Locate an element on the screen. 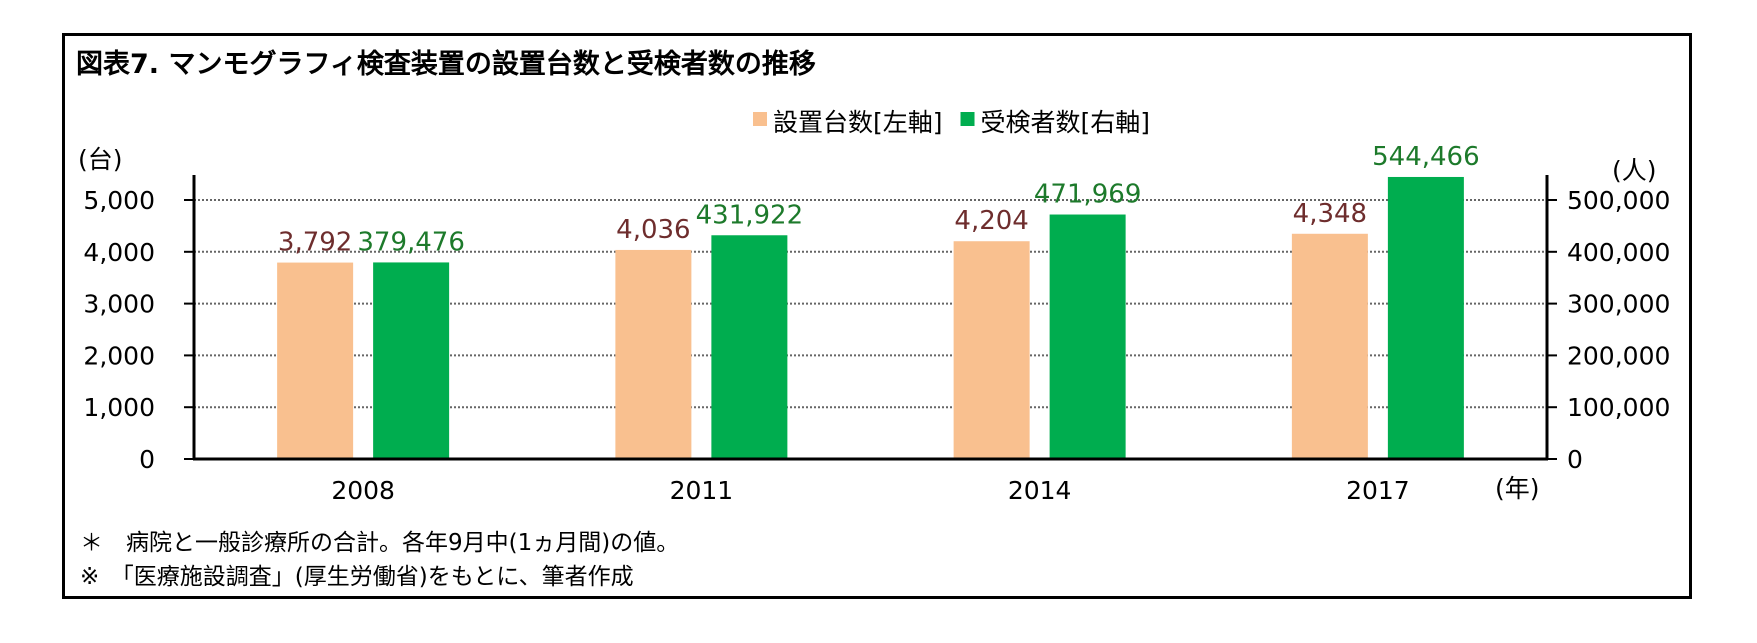  data-label: 544,466 is located at coordinates (1426, 157).